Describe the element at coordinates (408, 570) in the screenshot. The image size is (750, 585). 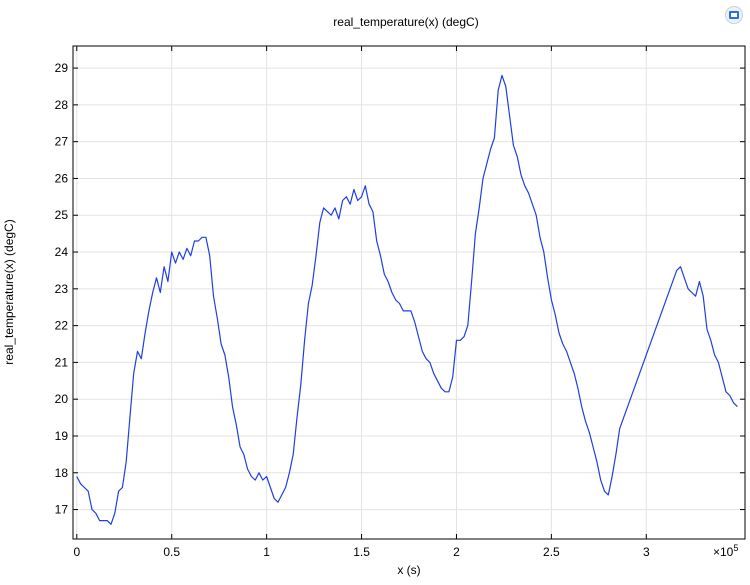
I see `x-axis-label: x (s)` at that location.